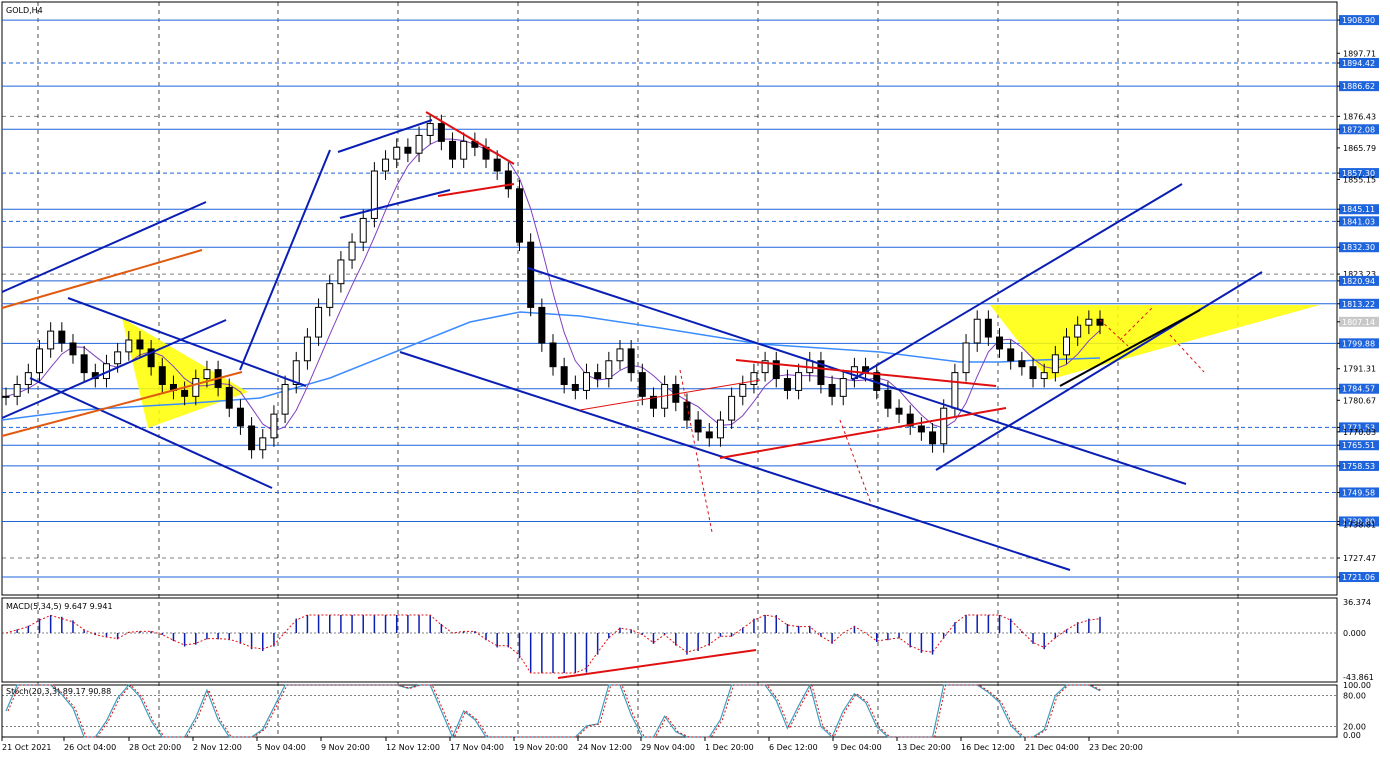  What do you see at coordinates (1359, 116) in the screenshot?
I see `price-axis-label: 1876.43` at bounding box center [1359, 116].